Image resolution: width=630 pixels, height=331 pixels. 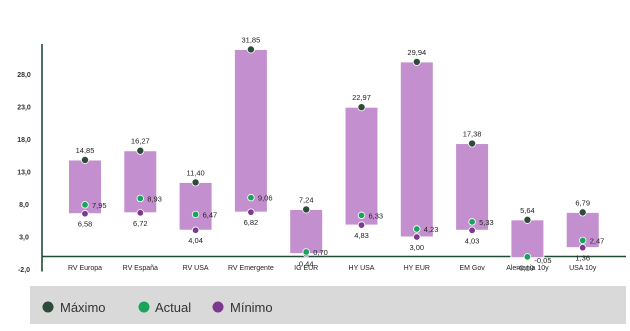 What do you see at coordinates (306, 264) in the screenshot?
I see `min-value-label: 0,44` at bounding box center [306, 264].